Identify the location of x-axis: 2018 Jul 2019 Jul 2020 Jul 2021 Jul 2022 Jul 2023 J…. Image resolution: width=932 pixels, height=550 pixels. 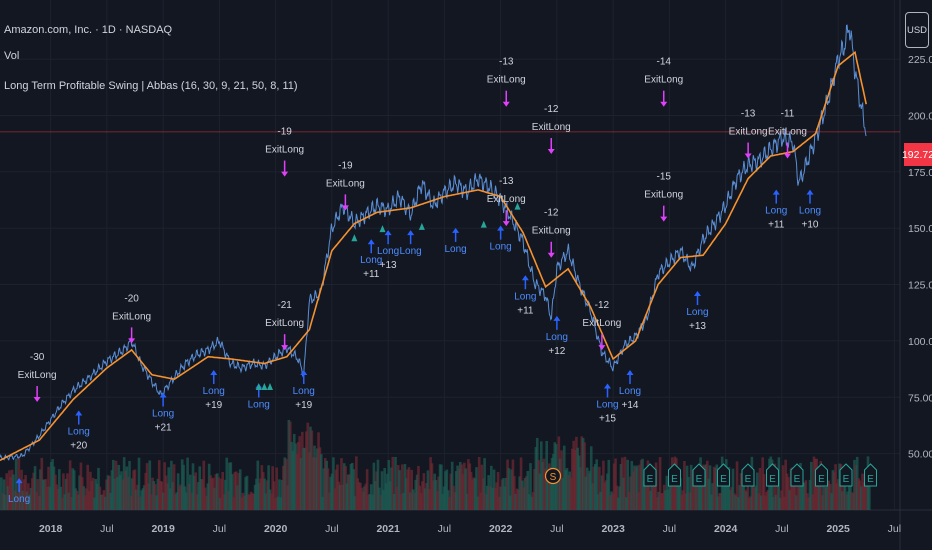
(470, 529).